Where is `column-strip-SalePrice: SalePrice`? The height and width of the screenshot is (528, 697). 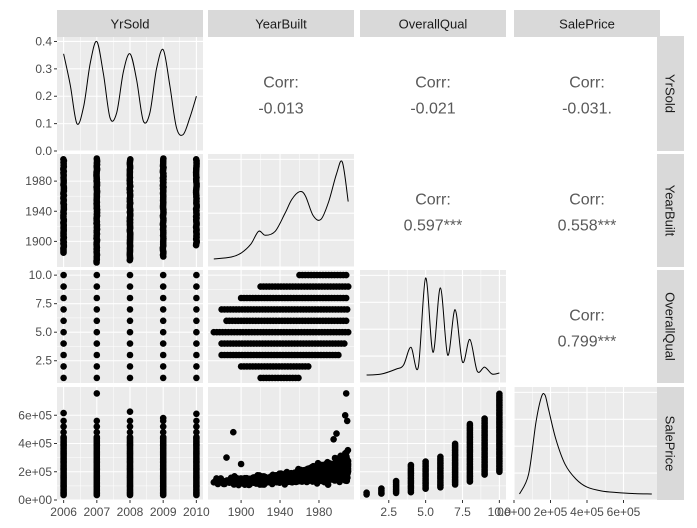
column-strip-SalePrice: SalePrice is located at coordinates (587, 23).